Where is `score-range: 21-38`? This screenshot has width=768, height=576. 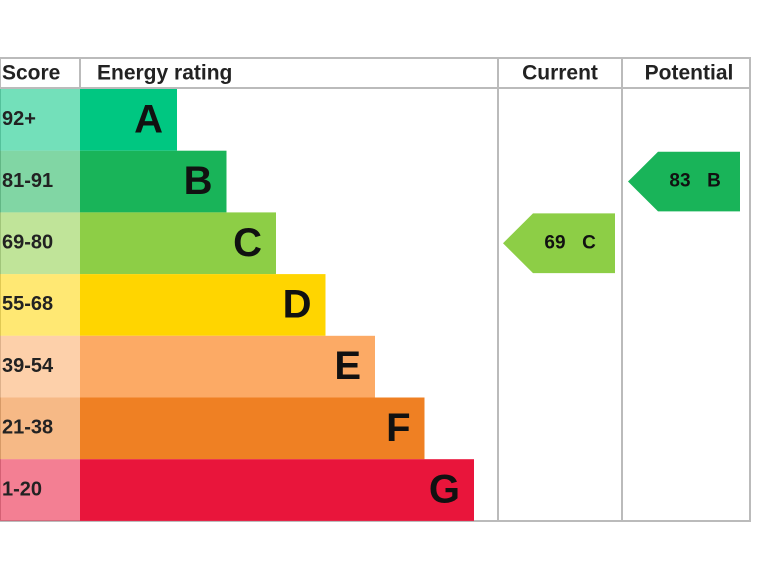 score-range: 21-38 is located at coordinates (27, 428).